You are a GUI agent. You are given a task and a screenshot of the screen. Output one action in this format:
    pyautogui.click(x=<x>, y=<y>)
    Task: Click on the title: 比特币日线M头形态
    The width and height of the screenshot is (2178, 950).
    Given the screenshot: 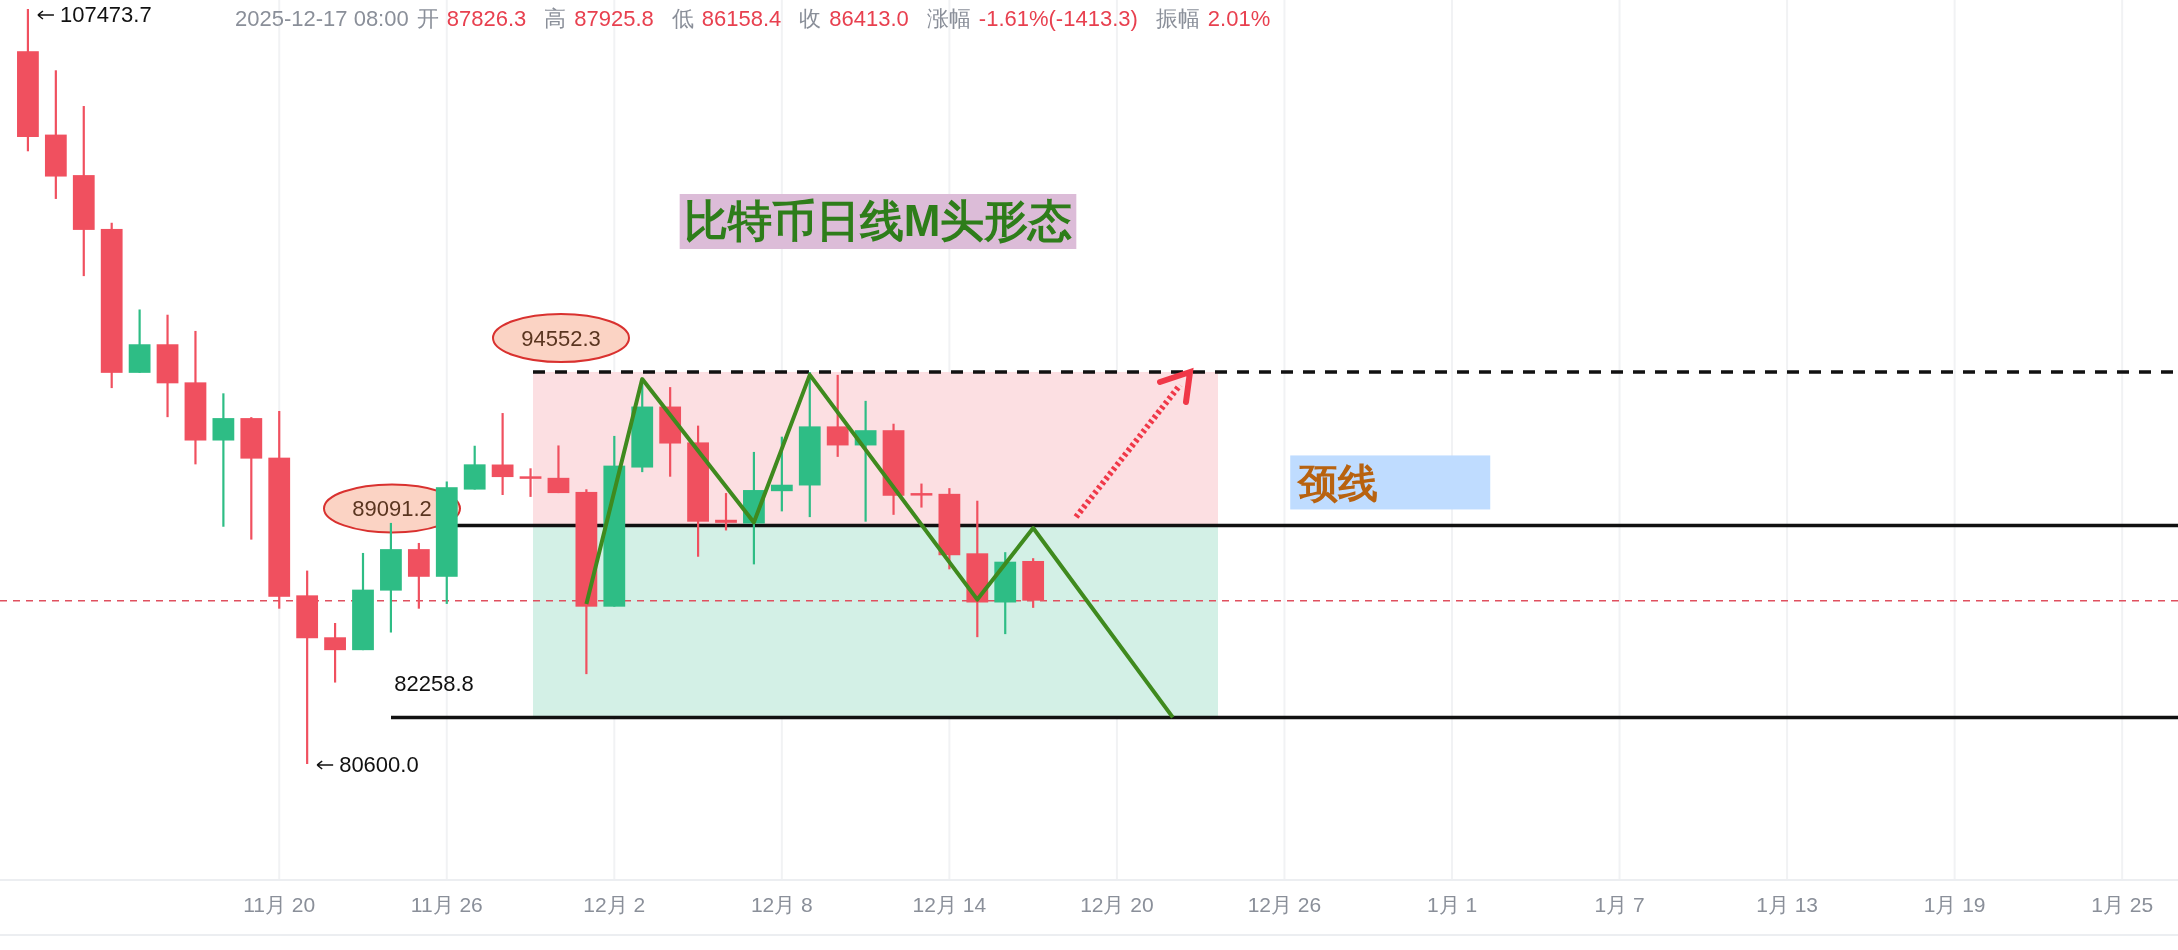 What is the action you would take?
    pyautogui.click(x=878, y=221)
    